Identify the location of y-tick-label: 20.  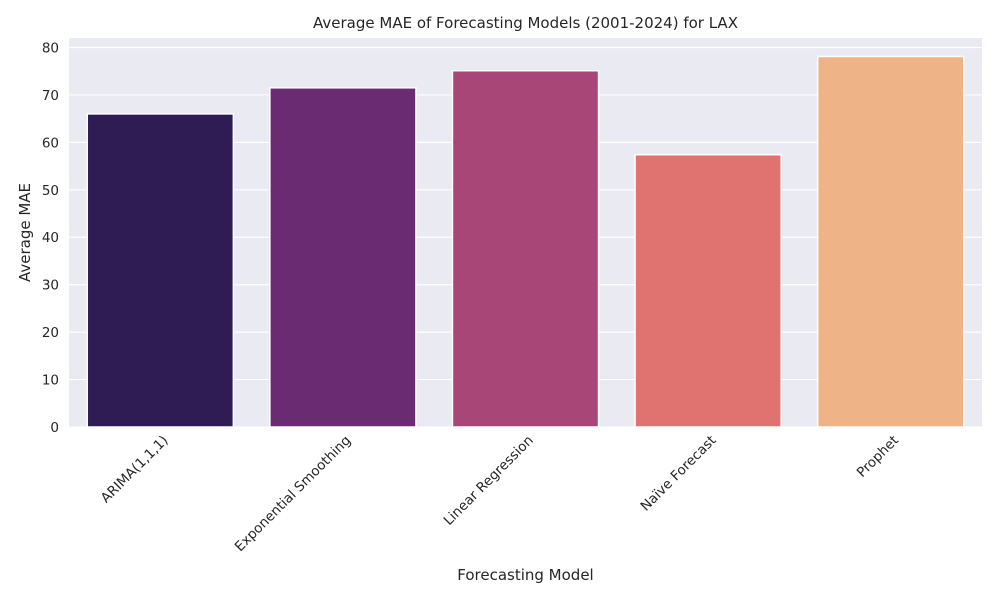
(50, 333).